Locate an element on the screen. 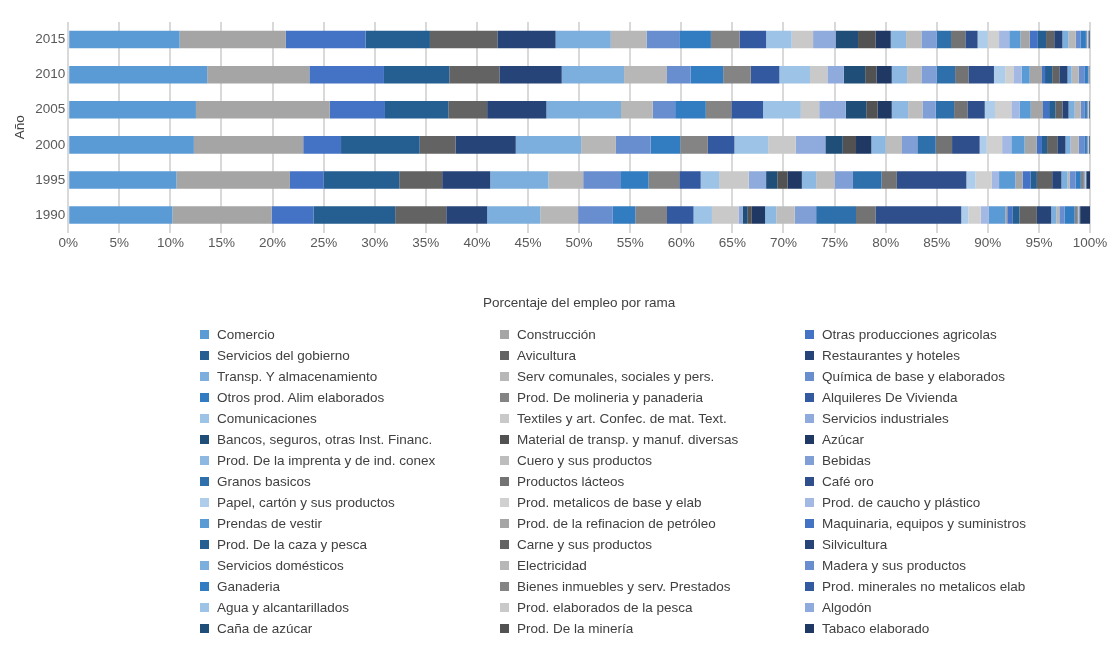  legend-label: Silvicultura is located at coordinates (855, 544).